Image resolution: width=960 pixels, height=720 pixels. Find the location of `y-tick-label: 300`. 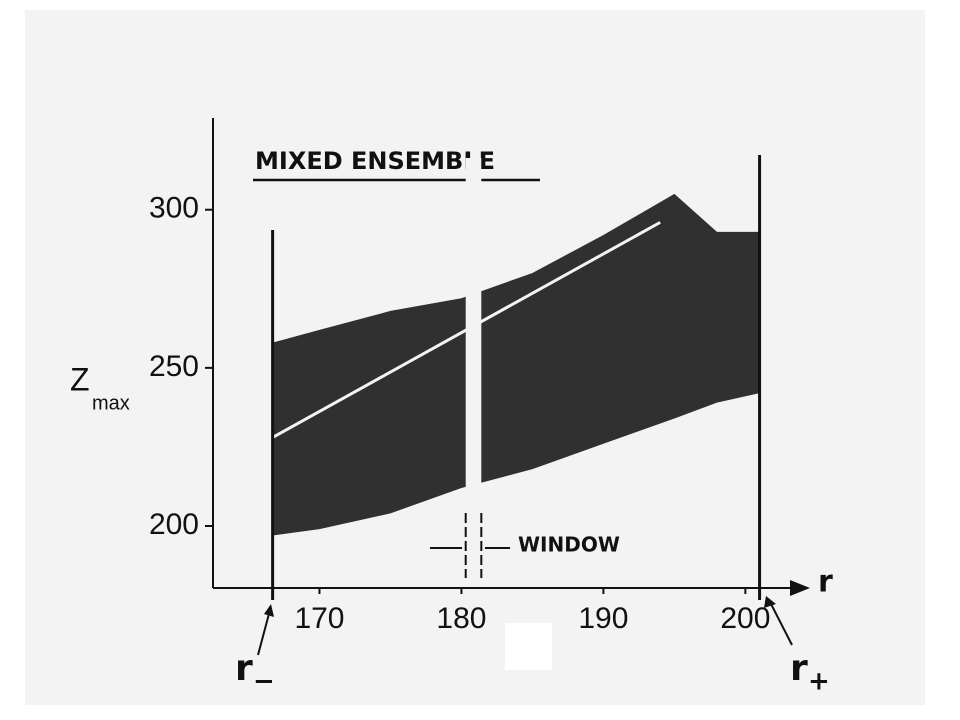

y-tick-label: 300 is located at coordinates (174, 208).